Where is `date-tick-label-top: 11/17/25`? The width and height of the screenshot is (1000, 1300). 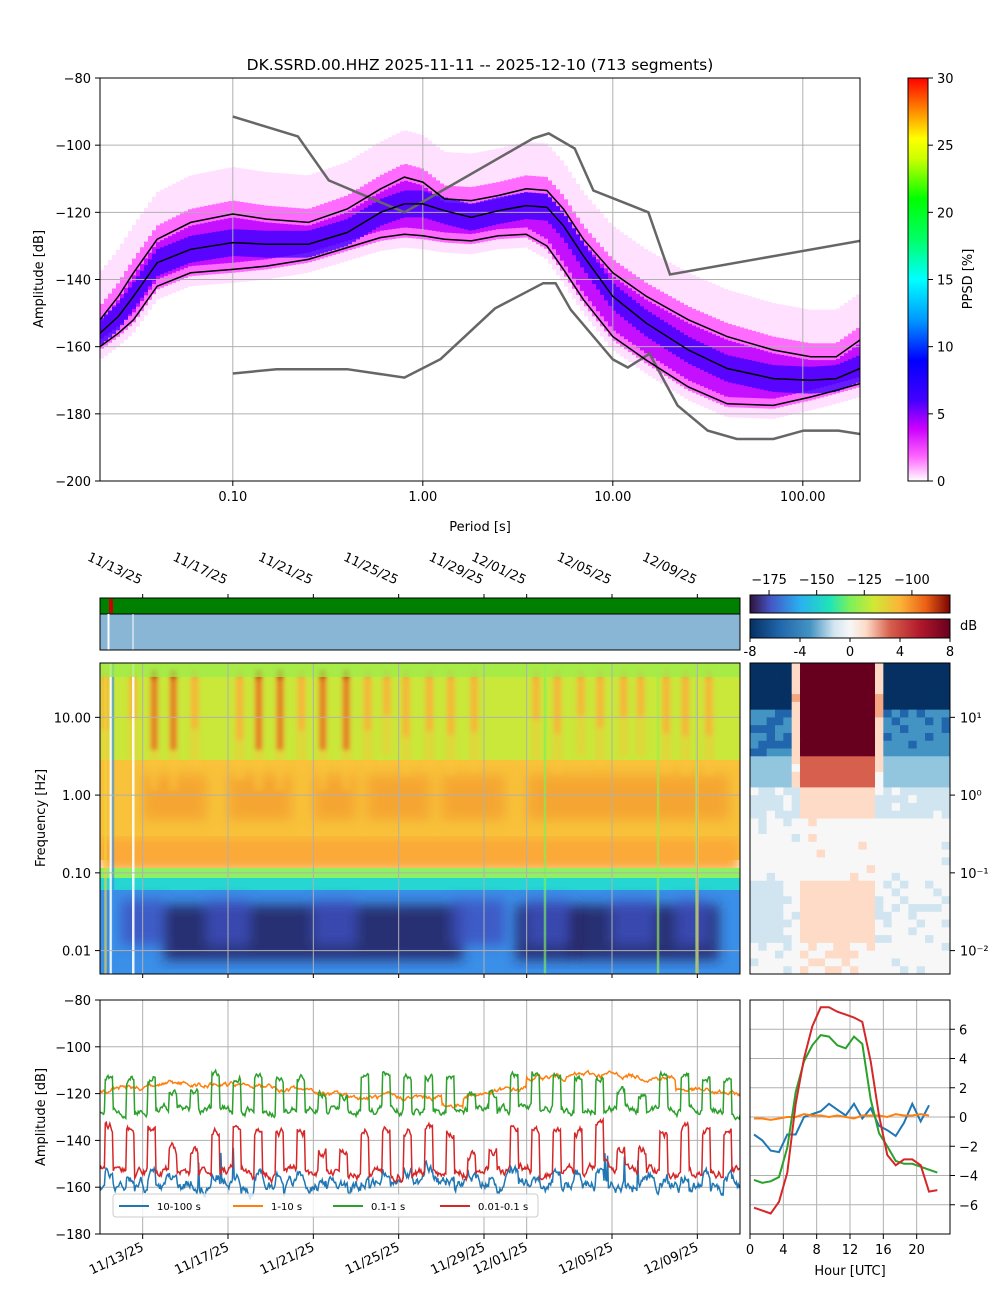
date-tick-label-top: 11/17/25 is located at coordinates (199, 569).